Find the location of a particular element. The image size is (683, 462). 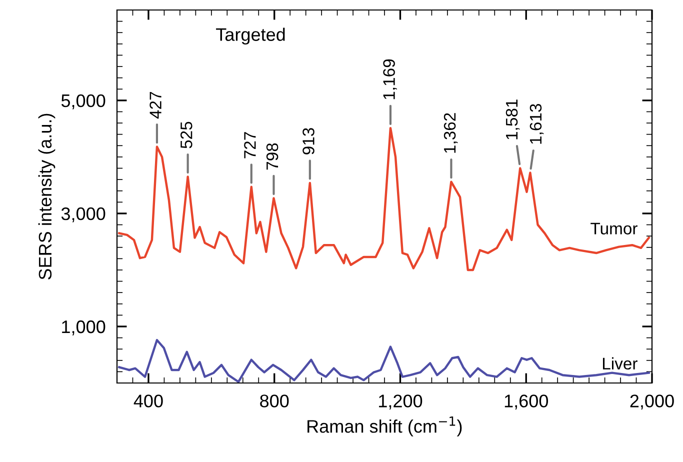

x-tick-label: 1,200 is located at coordinates (400, 402).